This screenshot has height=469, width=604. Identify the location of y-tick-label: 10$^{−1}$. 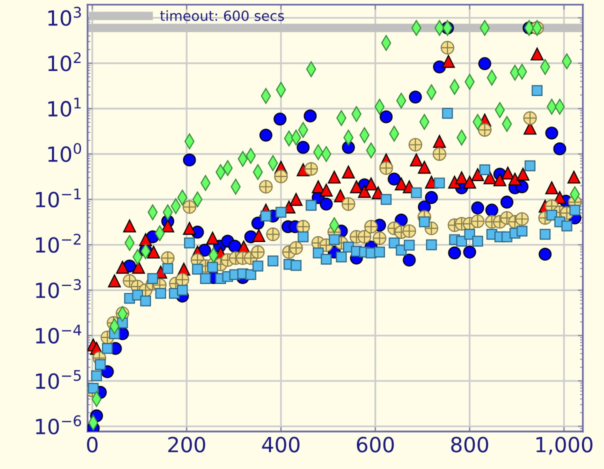
(58, 198).